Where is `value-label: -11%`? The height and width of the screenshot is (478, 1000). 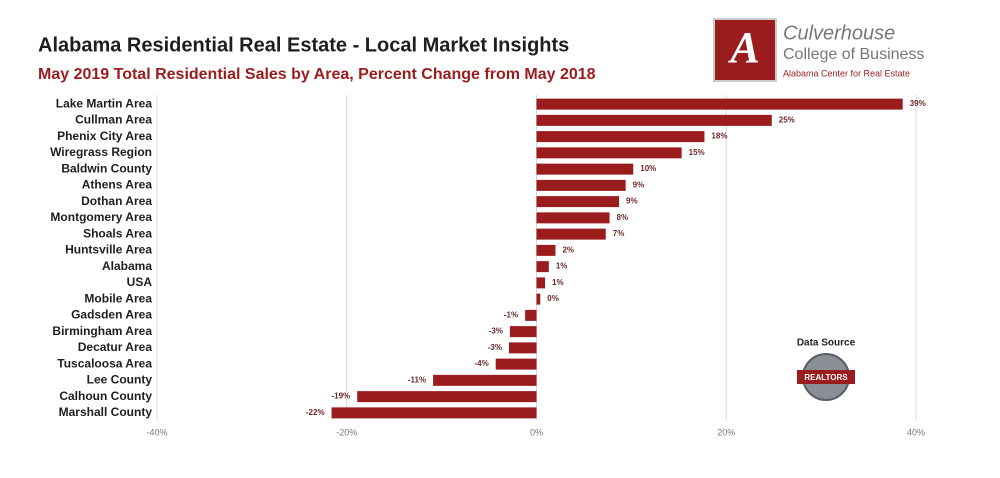
value-label: -11% is located at coordinates (417, 379).